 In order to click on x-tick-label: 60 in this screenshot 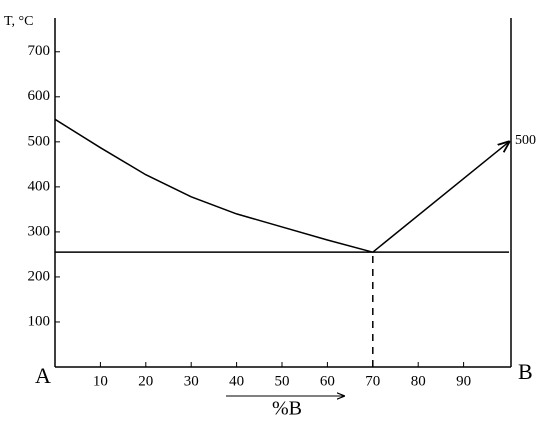, I will do `click(327, 381)`.